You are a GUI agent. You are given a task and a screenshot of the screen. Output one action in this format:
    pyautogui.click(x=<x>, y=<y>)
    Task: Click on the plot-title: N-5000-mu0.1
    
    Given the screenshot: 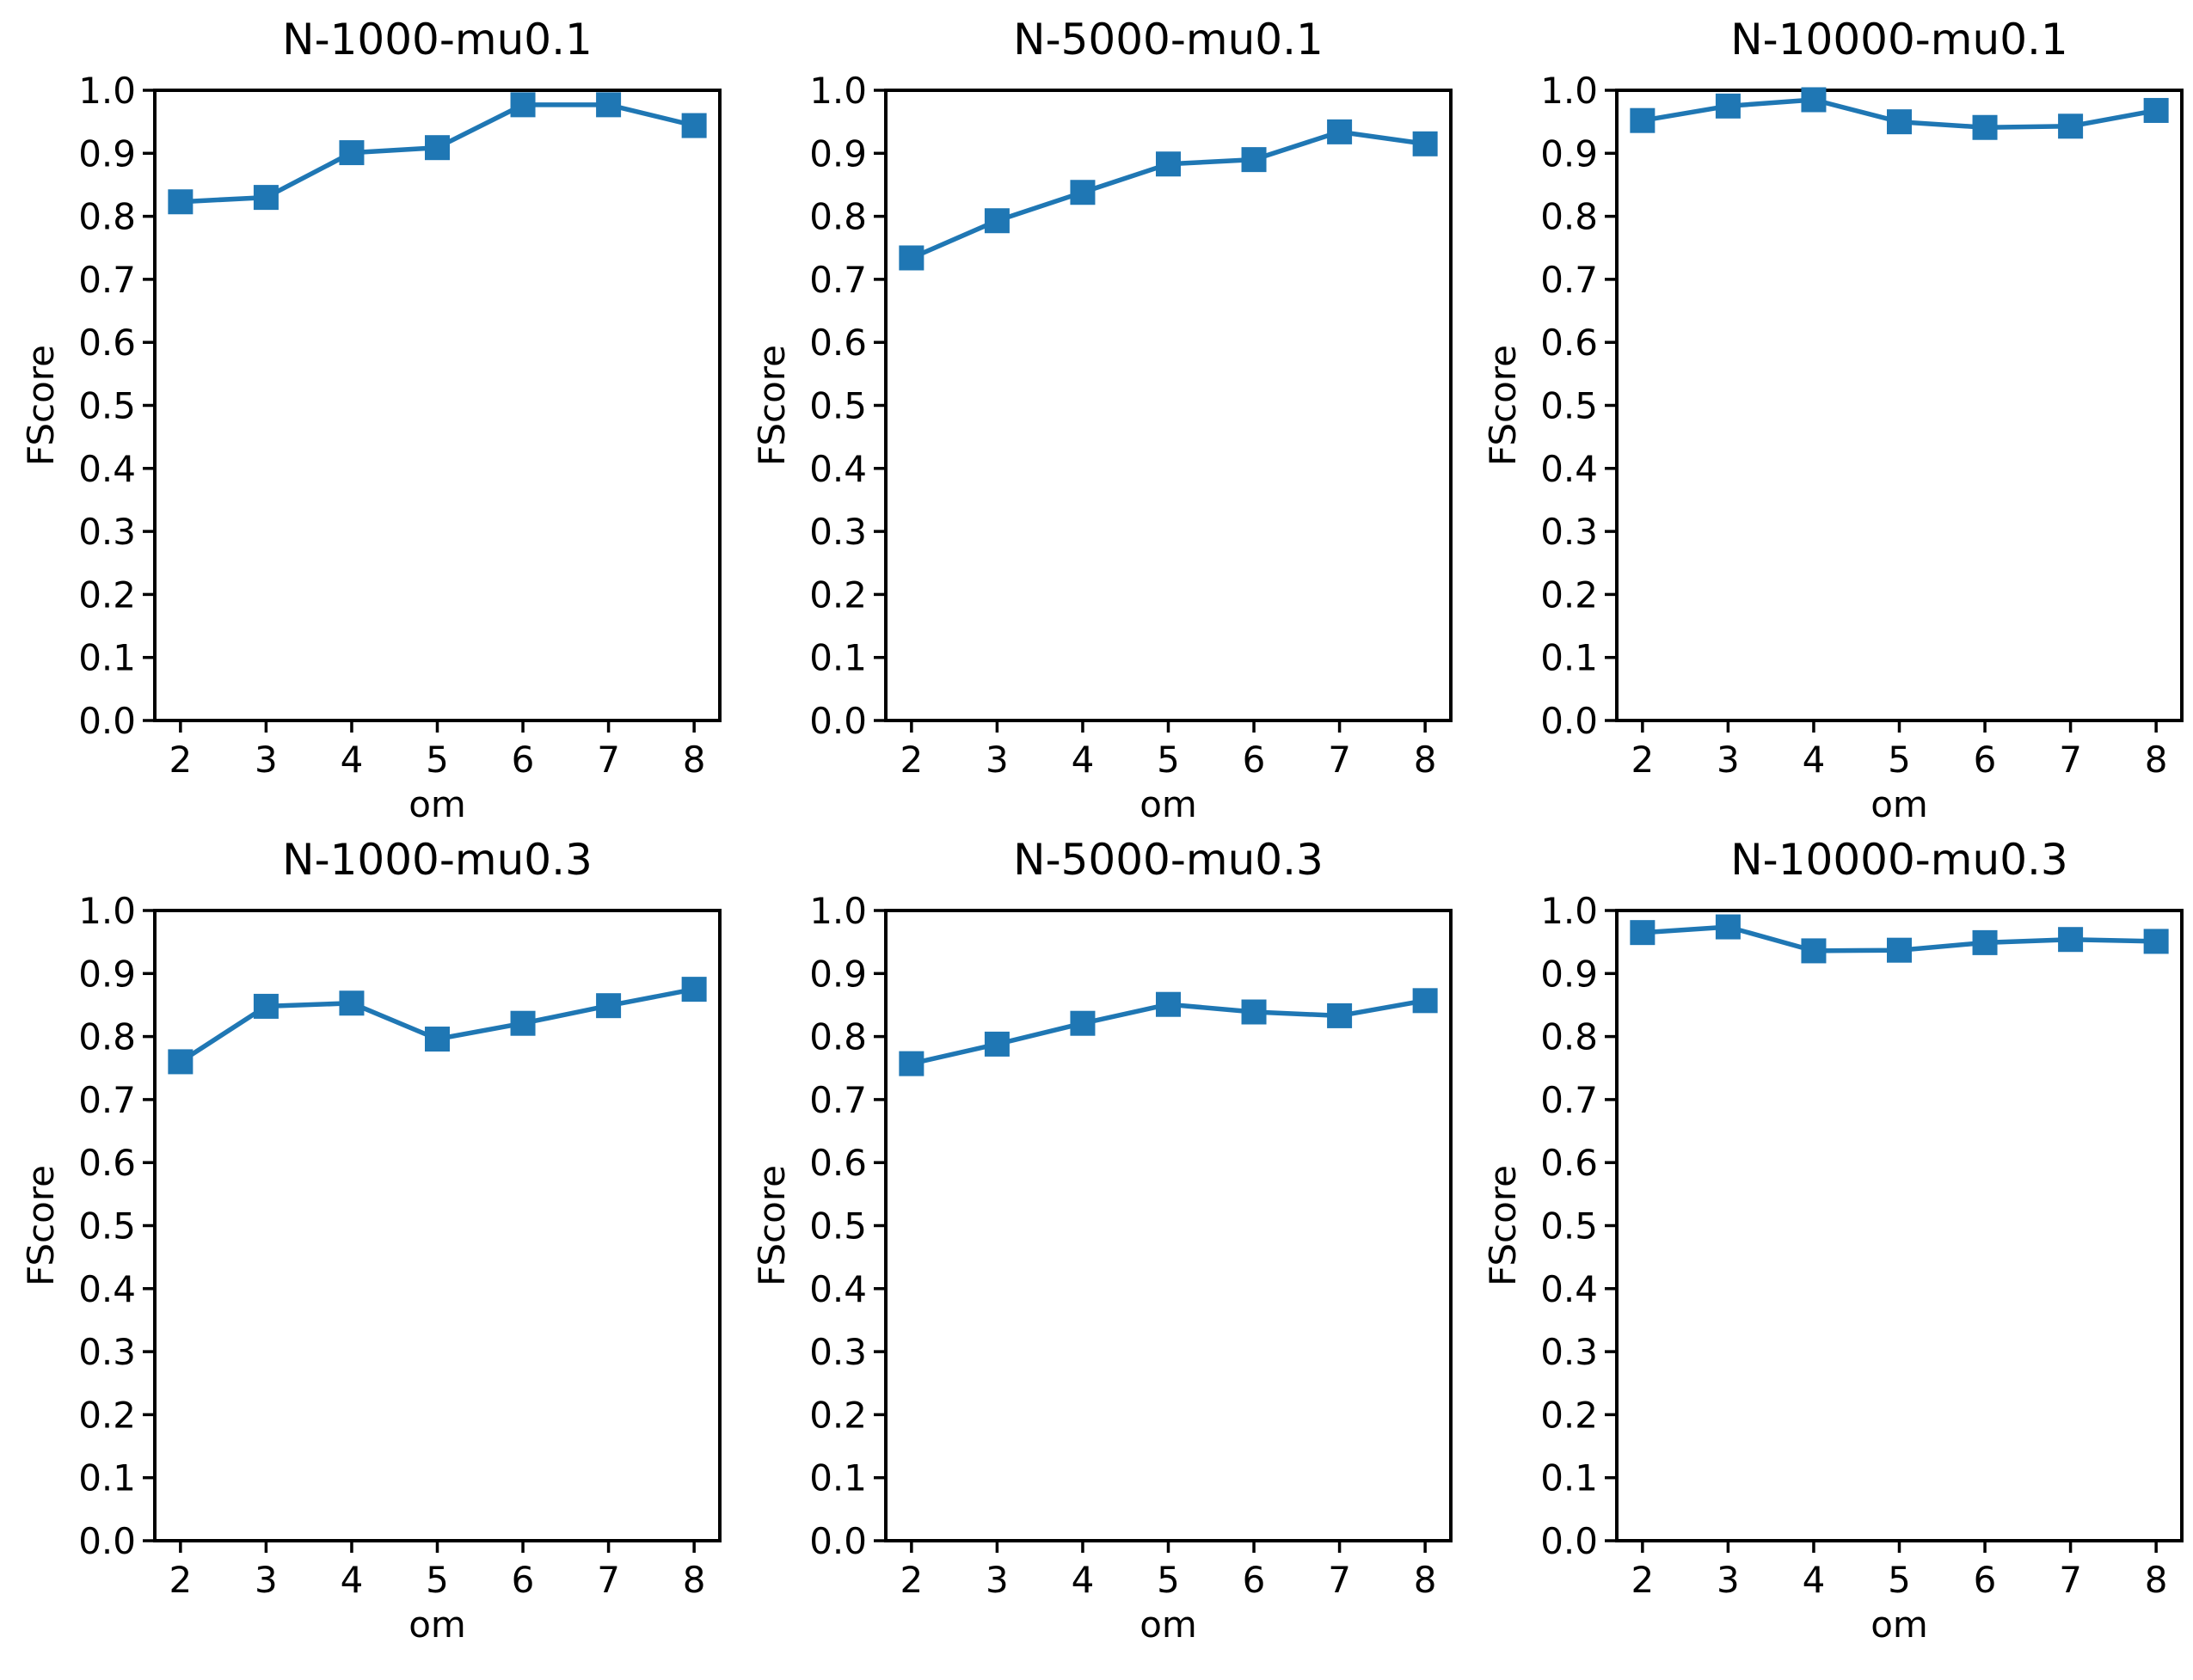 What is the action you would take?
    pyautogui.click(x=1168, y=40)
    